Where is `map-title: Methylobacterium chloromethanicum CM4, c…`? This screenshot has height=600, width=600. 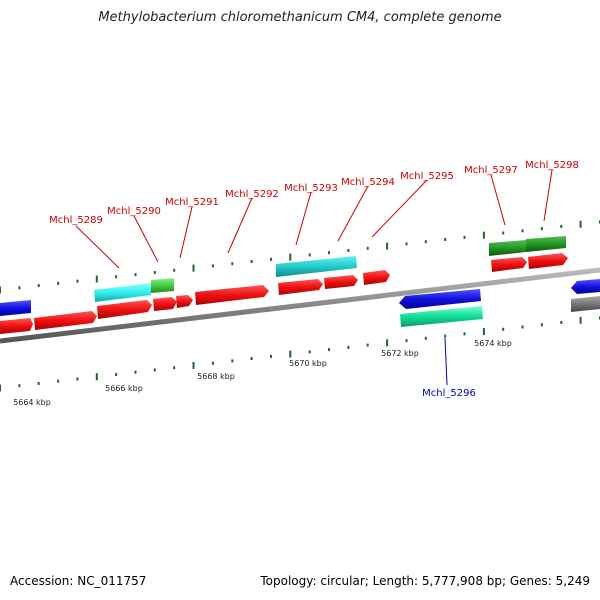
map-title: Methylobacterium chloromethanicum CM4, c… is located at coordinates (300, 17).